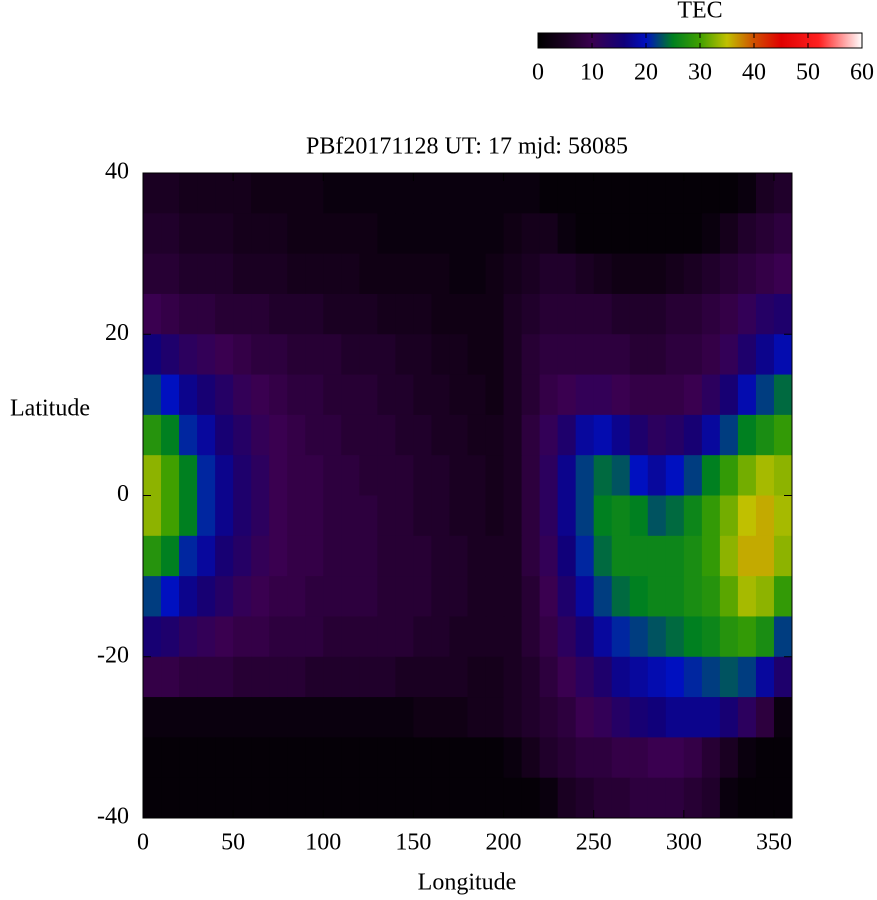 The width and height of the screenshot is (877, 900). What do you see at coordinates (808, 73) in the screenshot?
I see `colorbar-tick-label: 50` at bounding box center [808, 73].